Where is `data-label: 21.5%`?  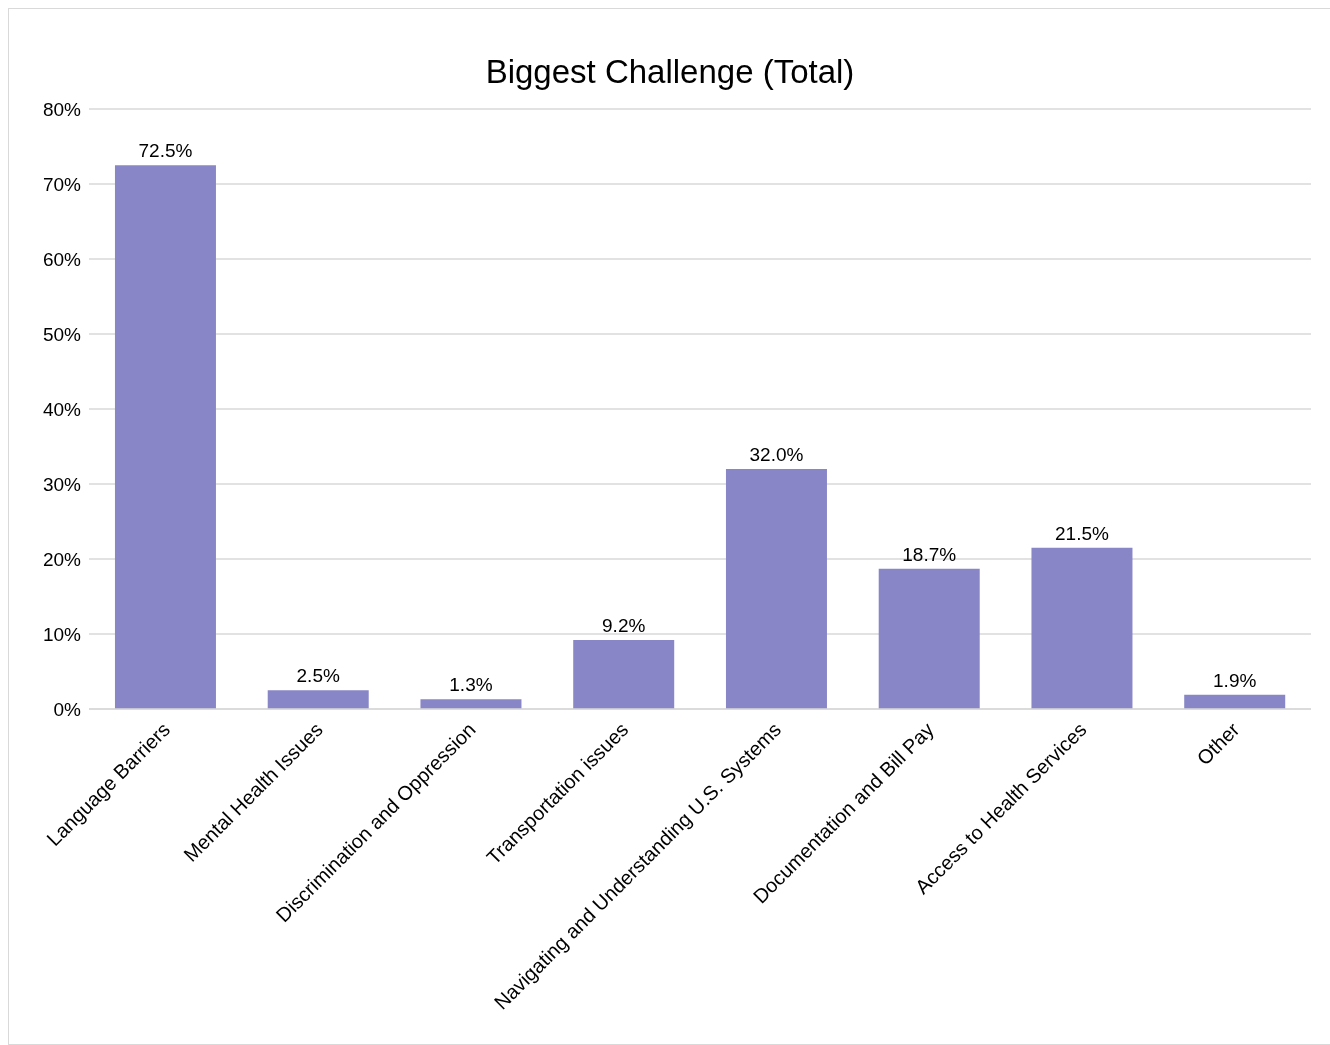
data-label: 21.5% is located at coordinates (1082, 533).